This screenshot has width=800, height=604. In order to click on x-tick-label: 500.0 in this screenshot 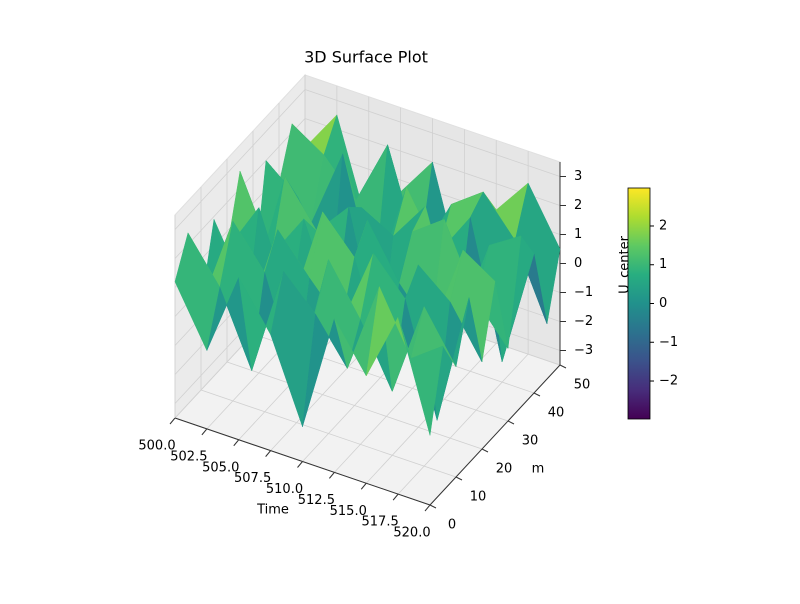, I will do `click(156, 446)`.